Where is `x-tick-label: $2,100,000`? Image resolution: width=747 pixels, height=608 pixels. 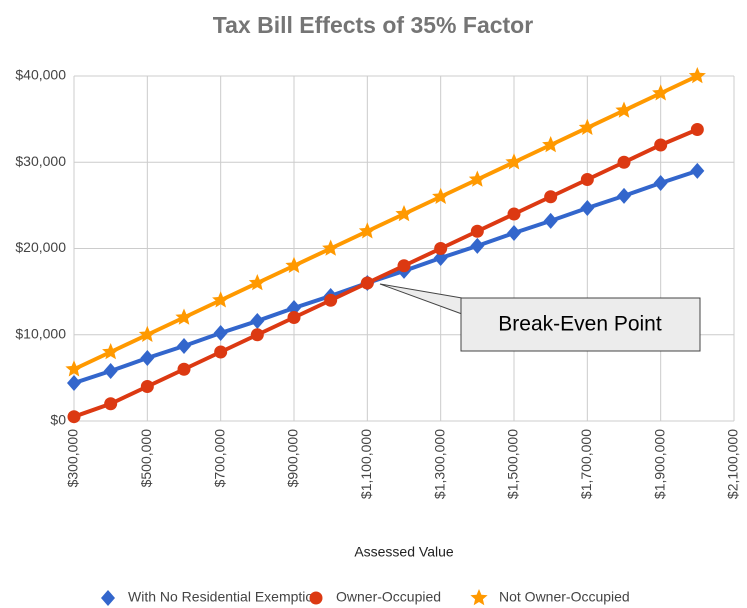 x-tick-label: $2,100,000 is located at coordinates (733, 464).